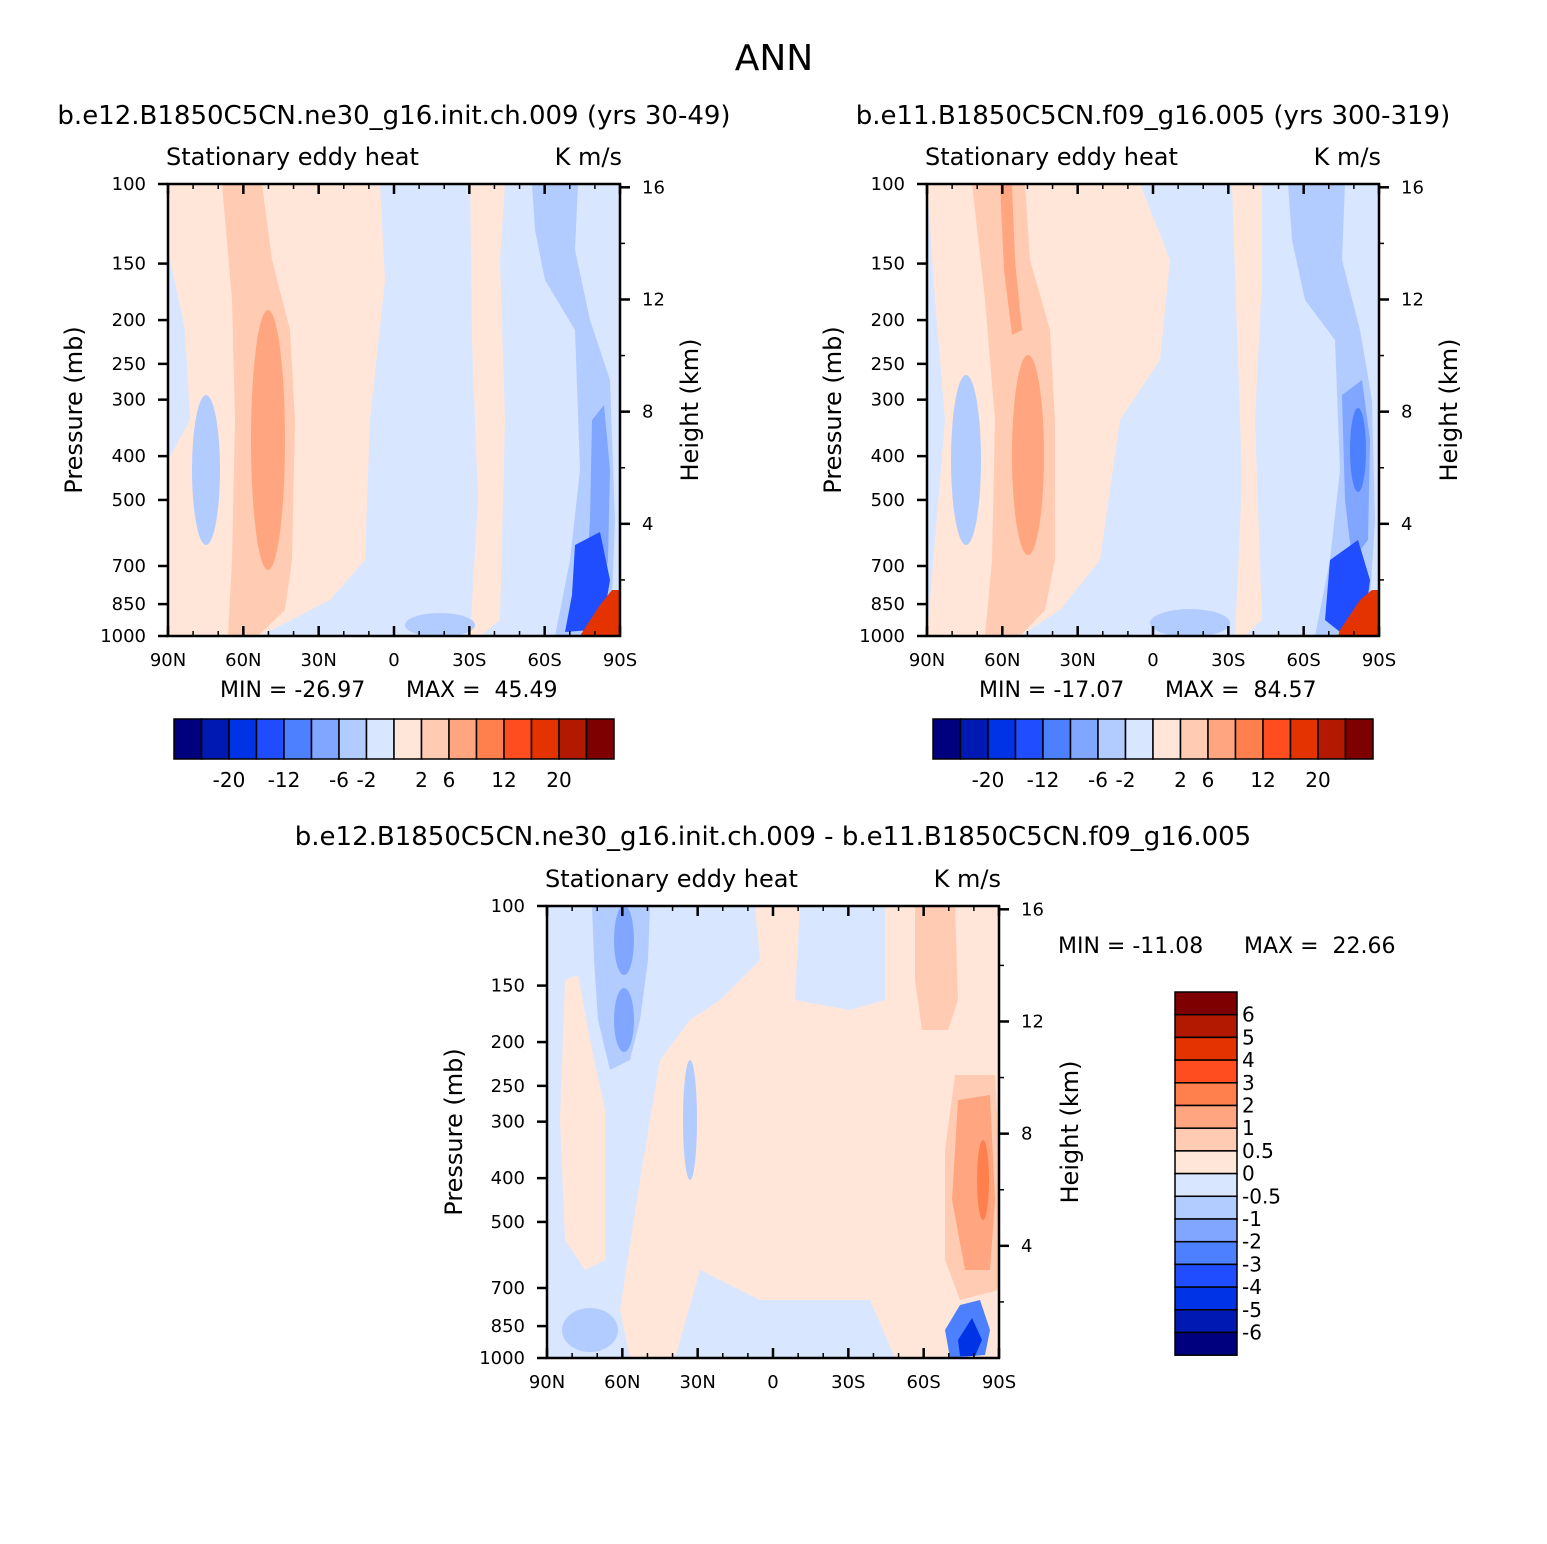 This screenshot has width=1547, height=1544. Describe the element at coordinates (503, 780) in the screenshot. I see `colorbar-label: 12` at that location.